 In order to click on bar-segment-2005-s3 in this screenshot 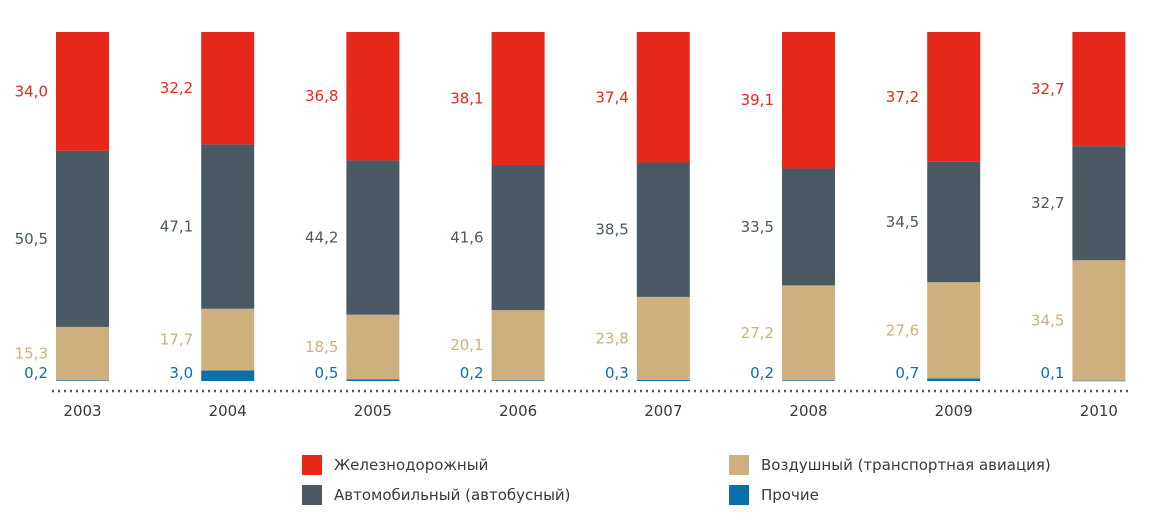, I will do `click(373, 96)`.